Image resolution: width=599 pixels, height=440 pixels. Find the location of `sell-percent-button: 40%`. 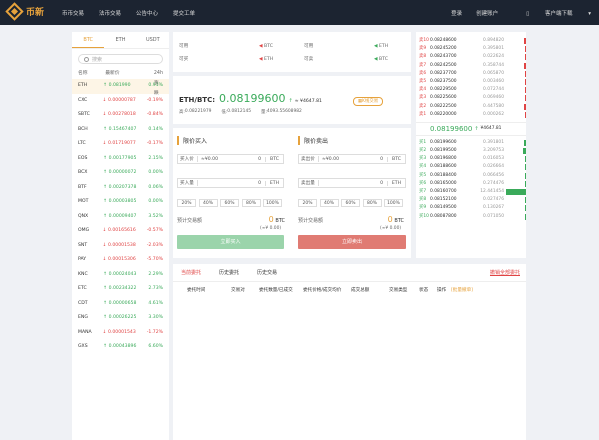

sell-percent-button: 40% is located at coordinates (329, 203).